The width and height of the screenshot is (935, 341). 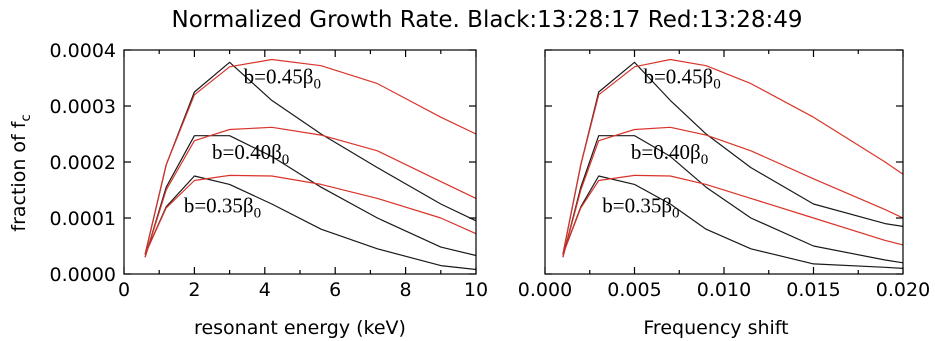 What do you see at coordinates (666, 152) in the screenshot?
I see `right-annotation-main: b=0.40β` at bounding box center [666, 152].